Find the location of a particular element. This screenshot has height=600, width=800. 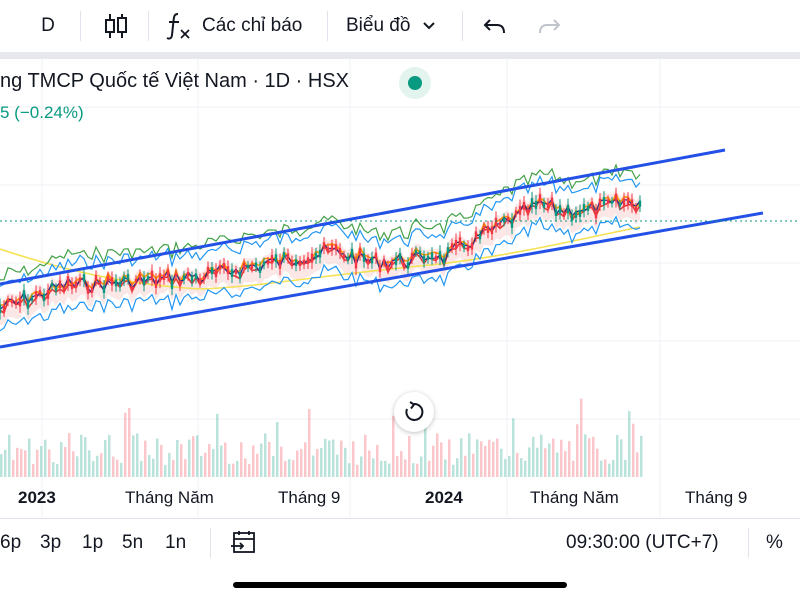

indicators-button: Các chỉ báo is located at coordinates (241, 26).